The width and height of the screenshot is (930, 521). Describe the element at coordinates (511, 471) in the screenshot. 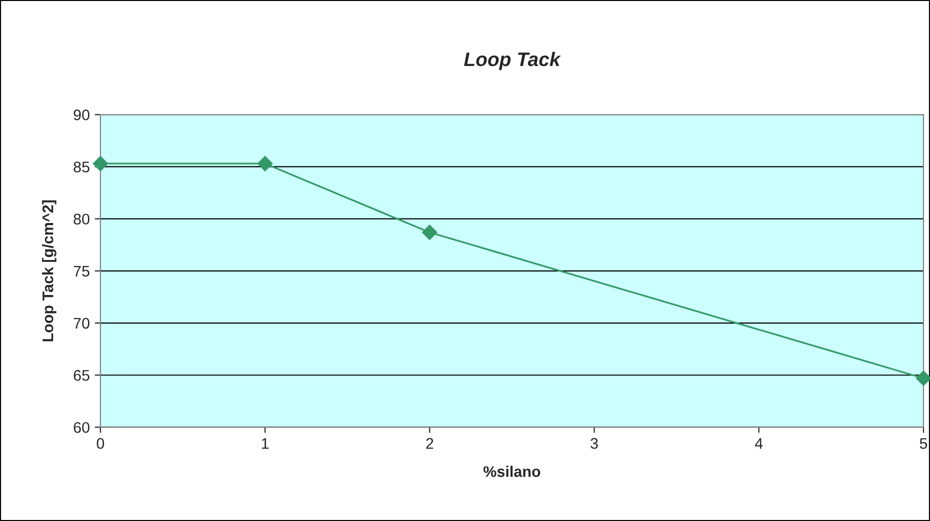

I see `x-axis-title: %silano` at that location.